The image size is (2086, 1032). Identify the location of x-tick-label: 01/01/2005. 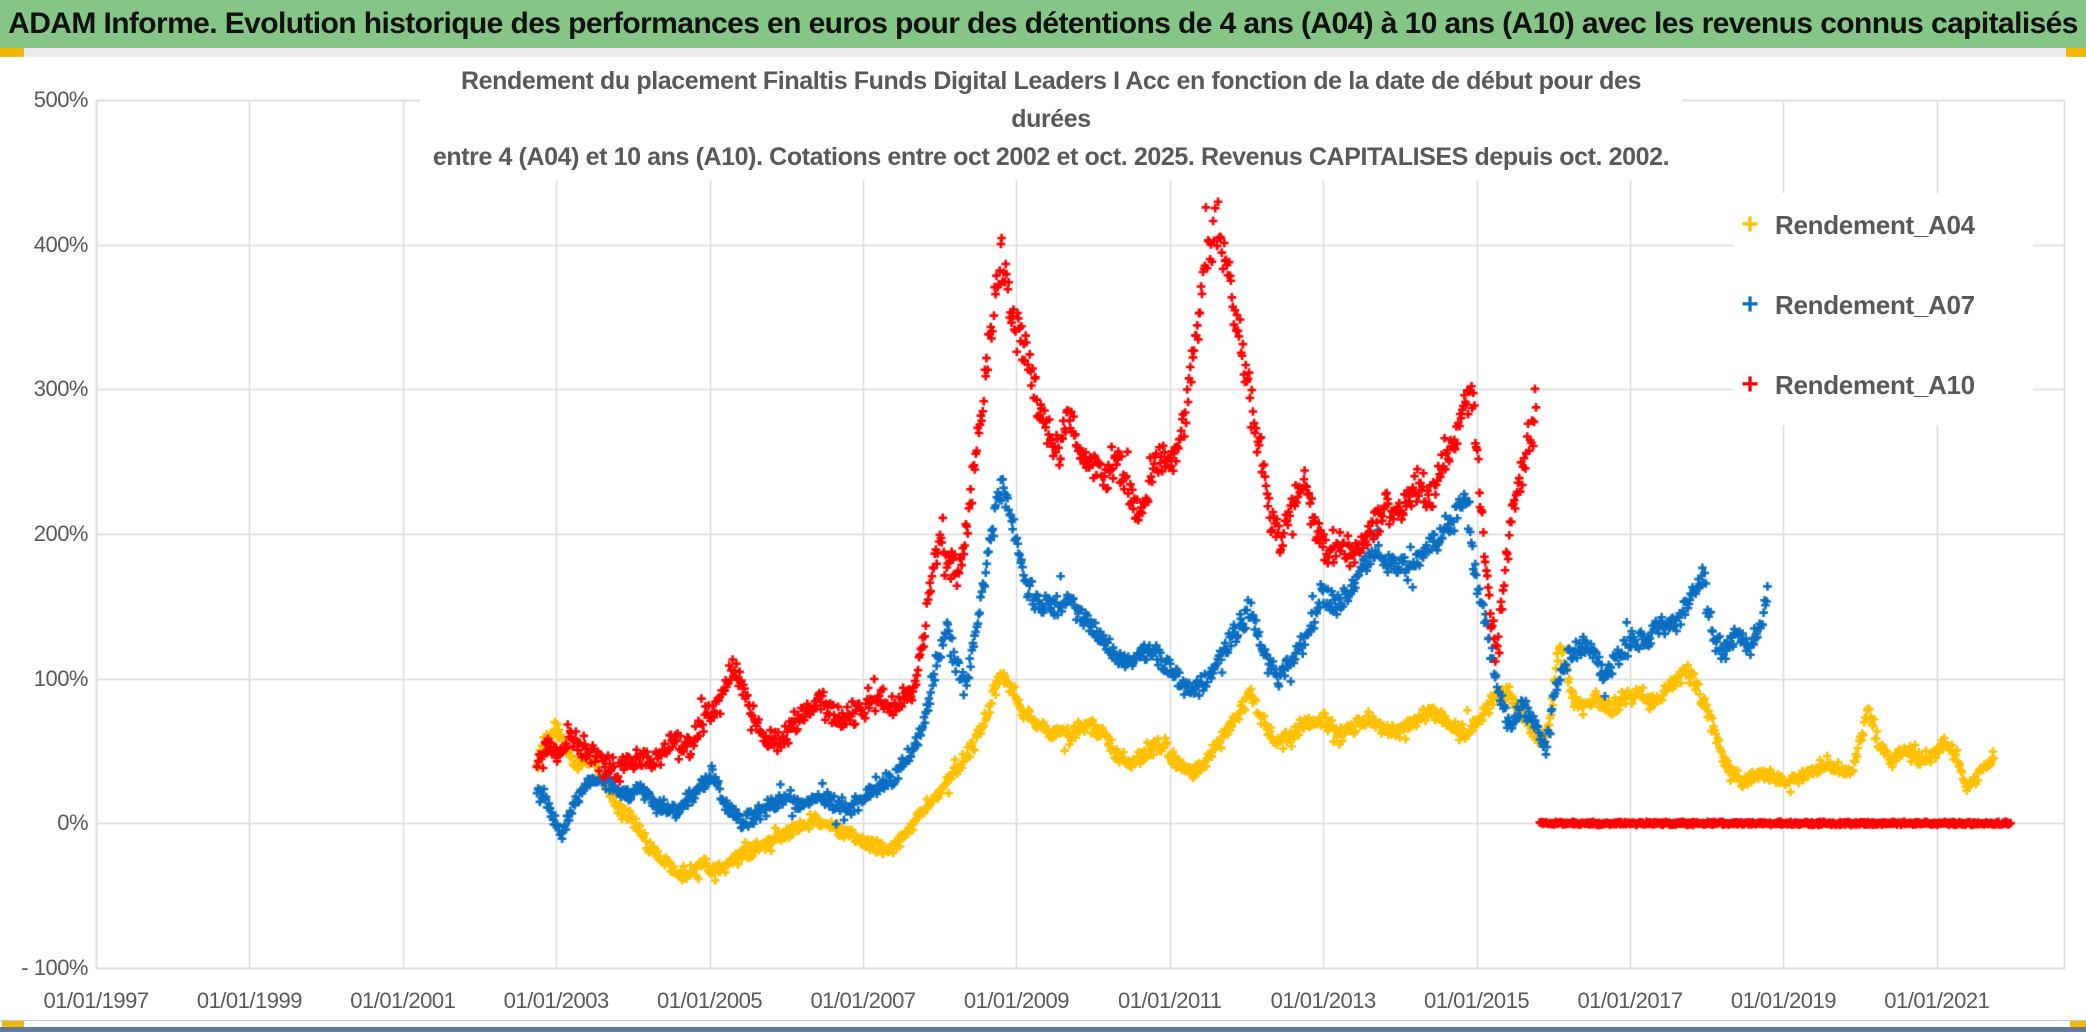
(710, 1000).